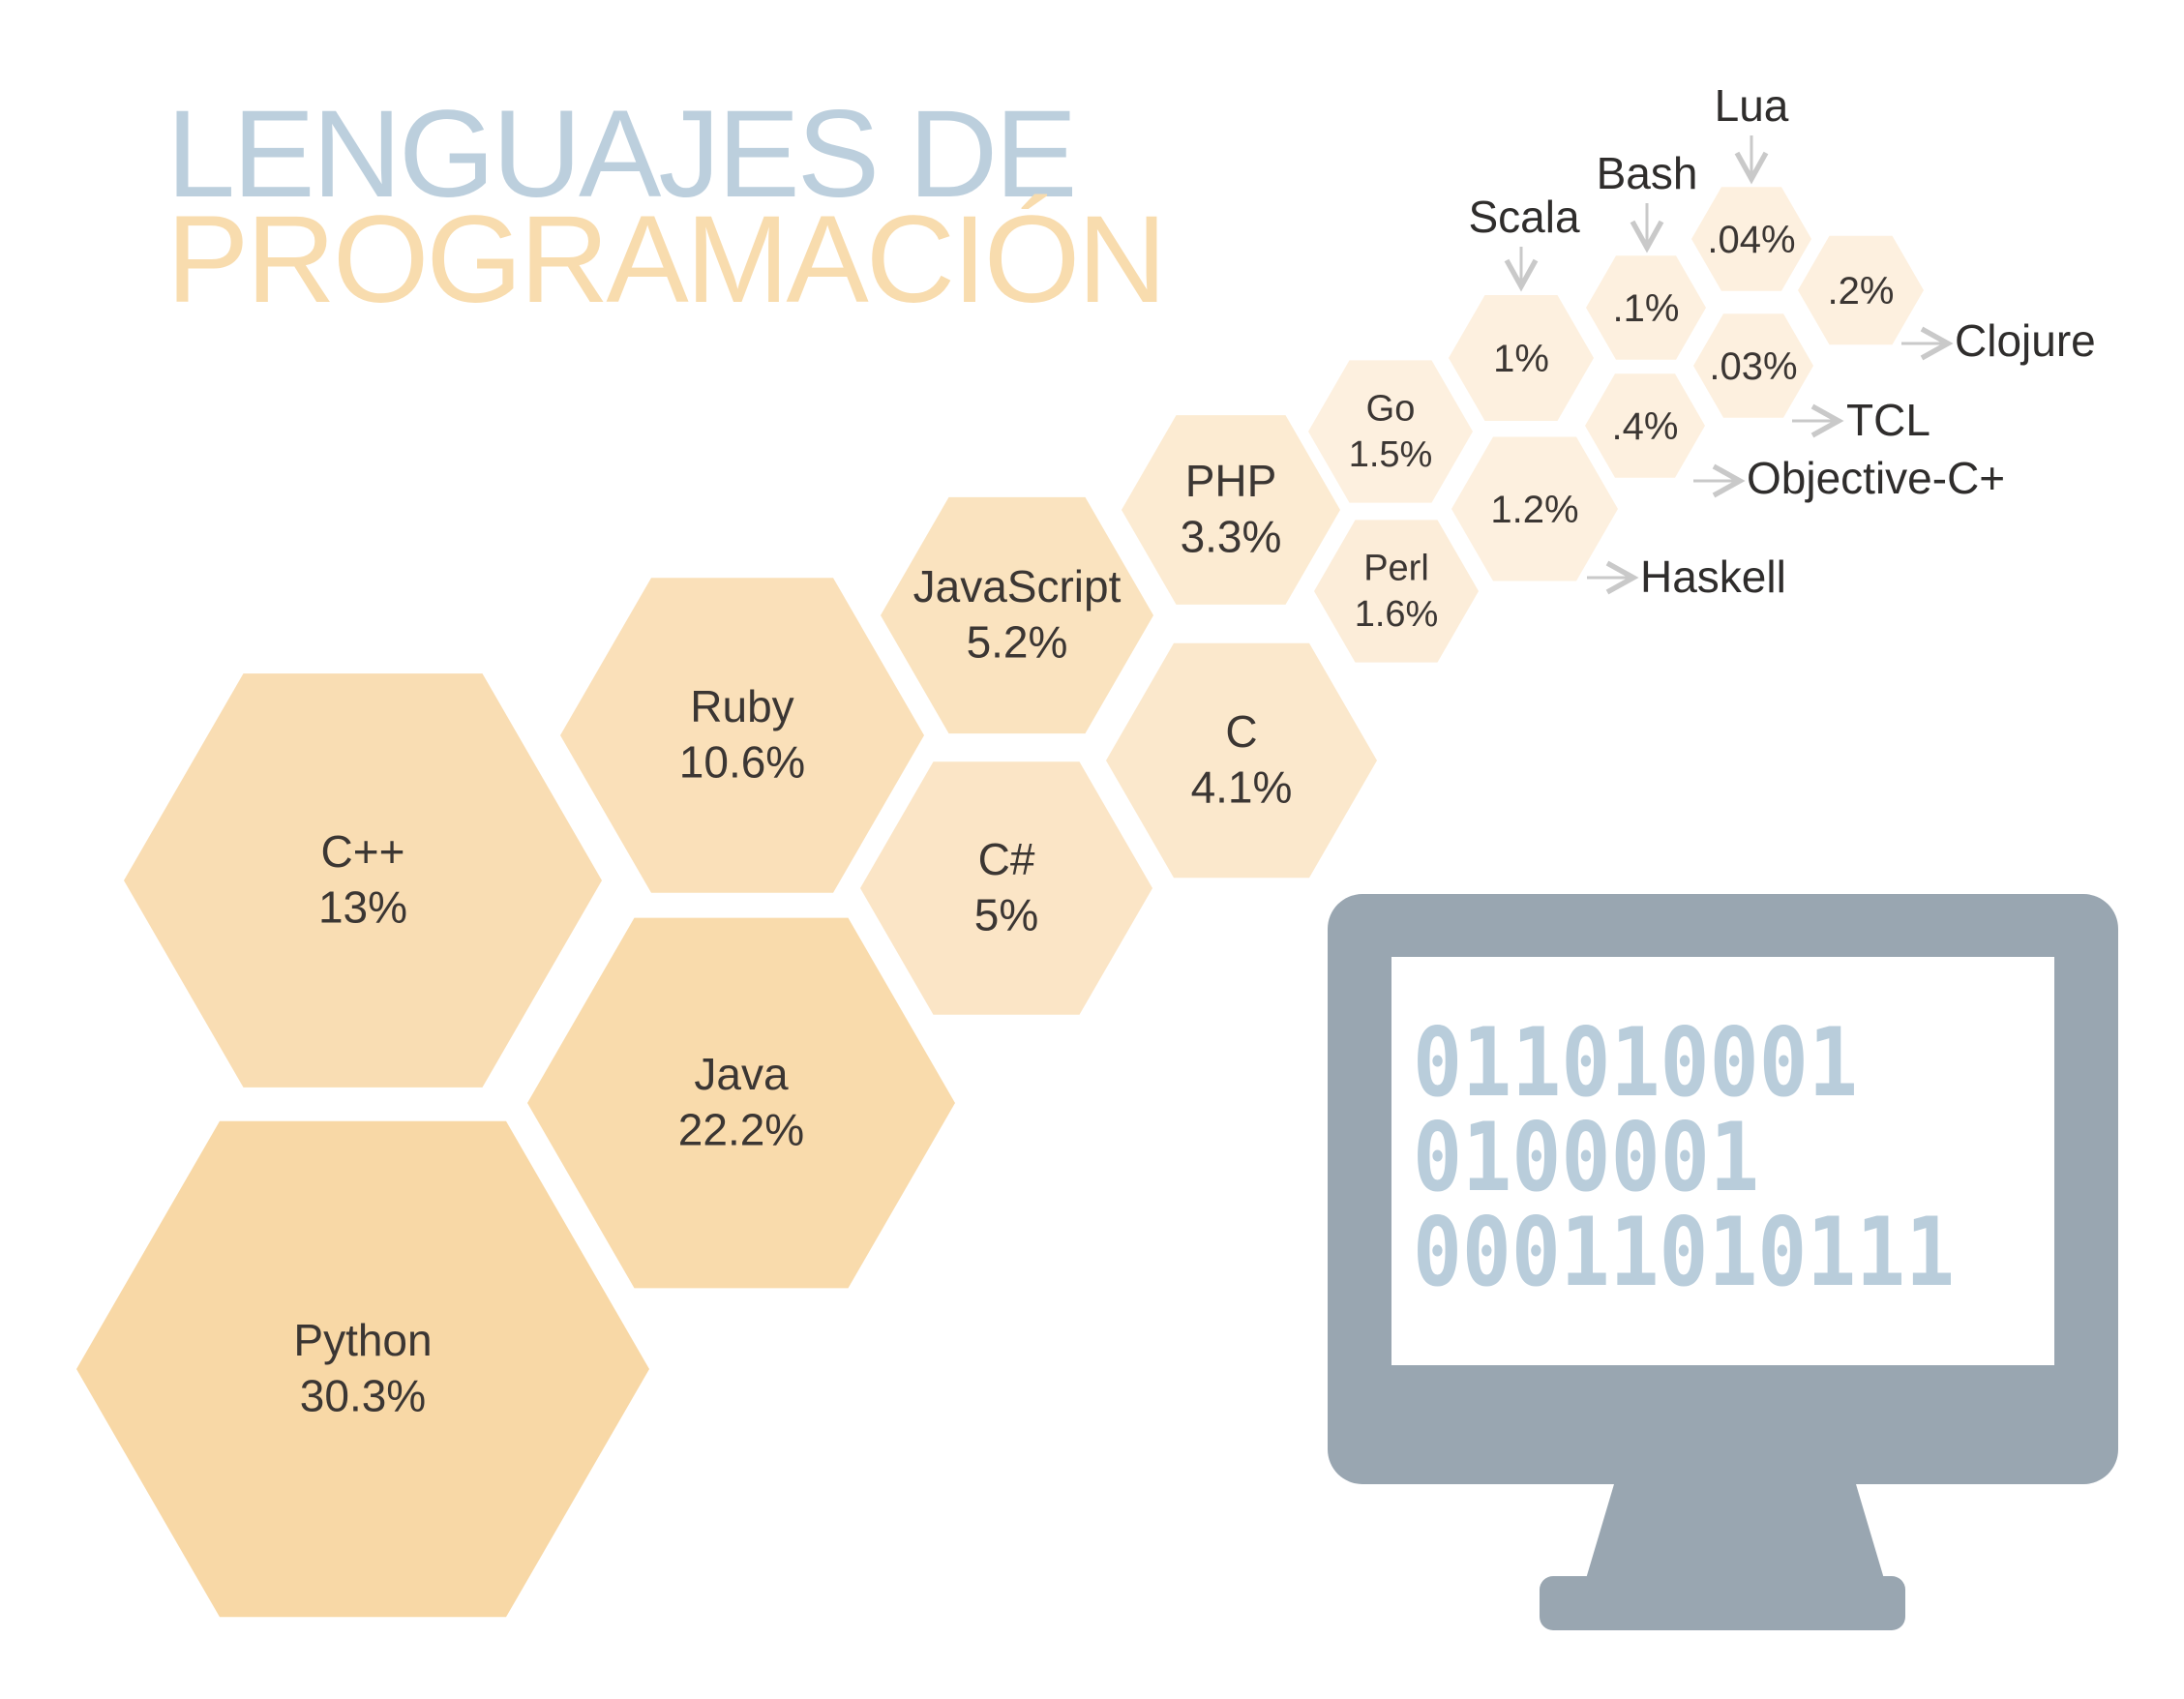  Describe the element at coordinates (741, 1074) in the screenshot. I see `hex-label-java: Java` at that location.